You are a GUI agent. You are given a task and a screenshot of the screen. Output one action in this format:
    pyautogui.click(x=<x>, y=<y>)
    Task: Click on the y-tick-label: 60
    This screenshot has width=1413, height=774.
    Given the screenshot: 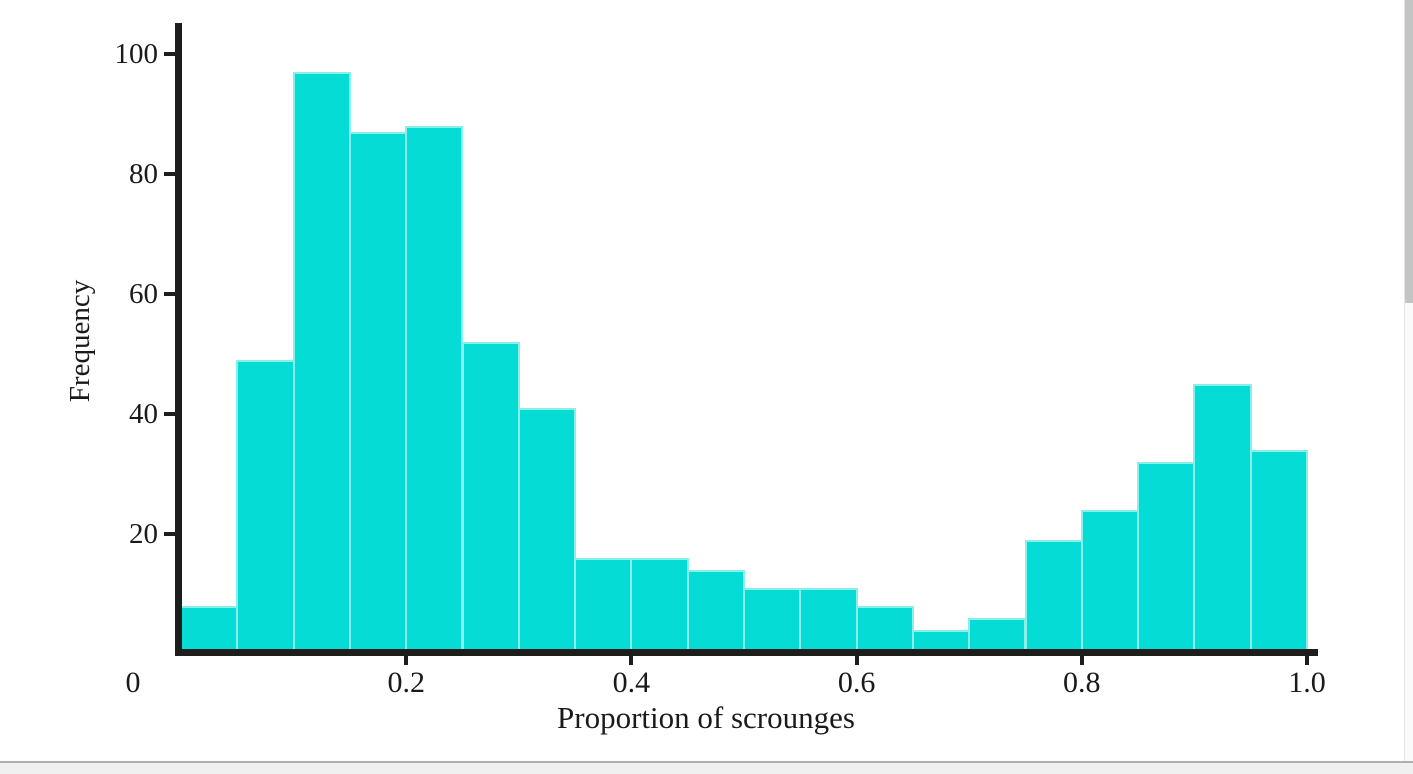 What is the action you would take?
    pyautogui.click(x=143, y=294)
    